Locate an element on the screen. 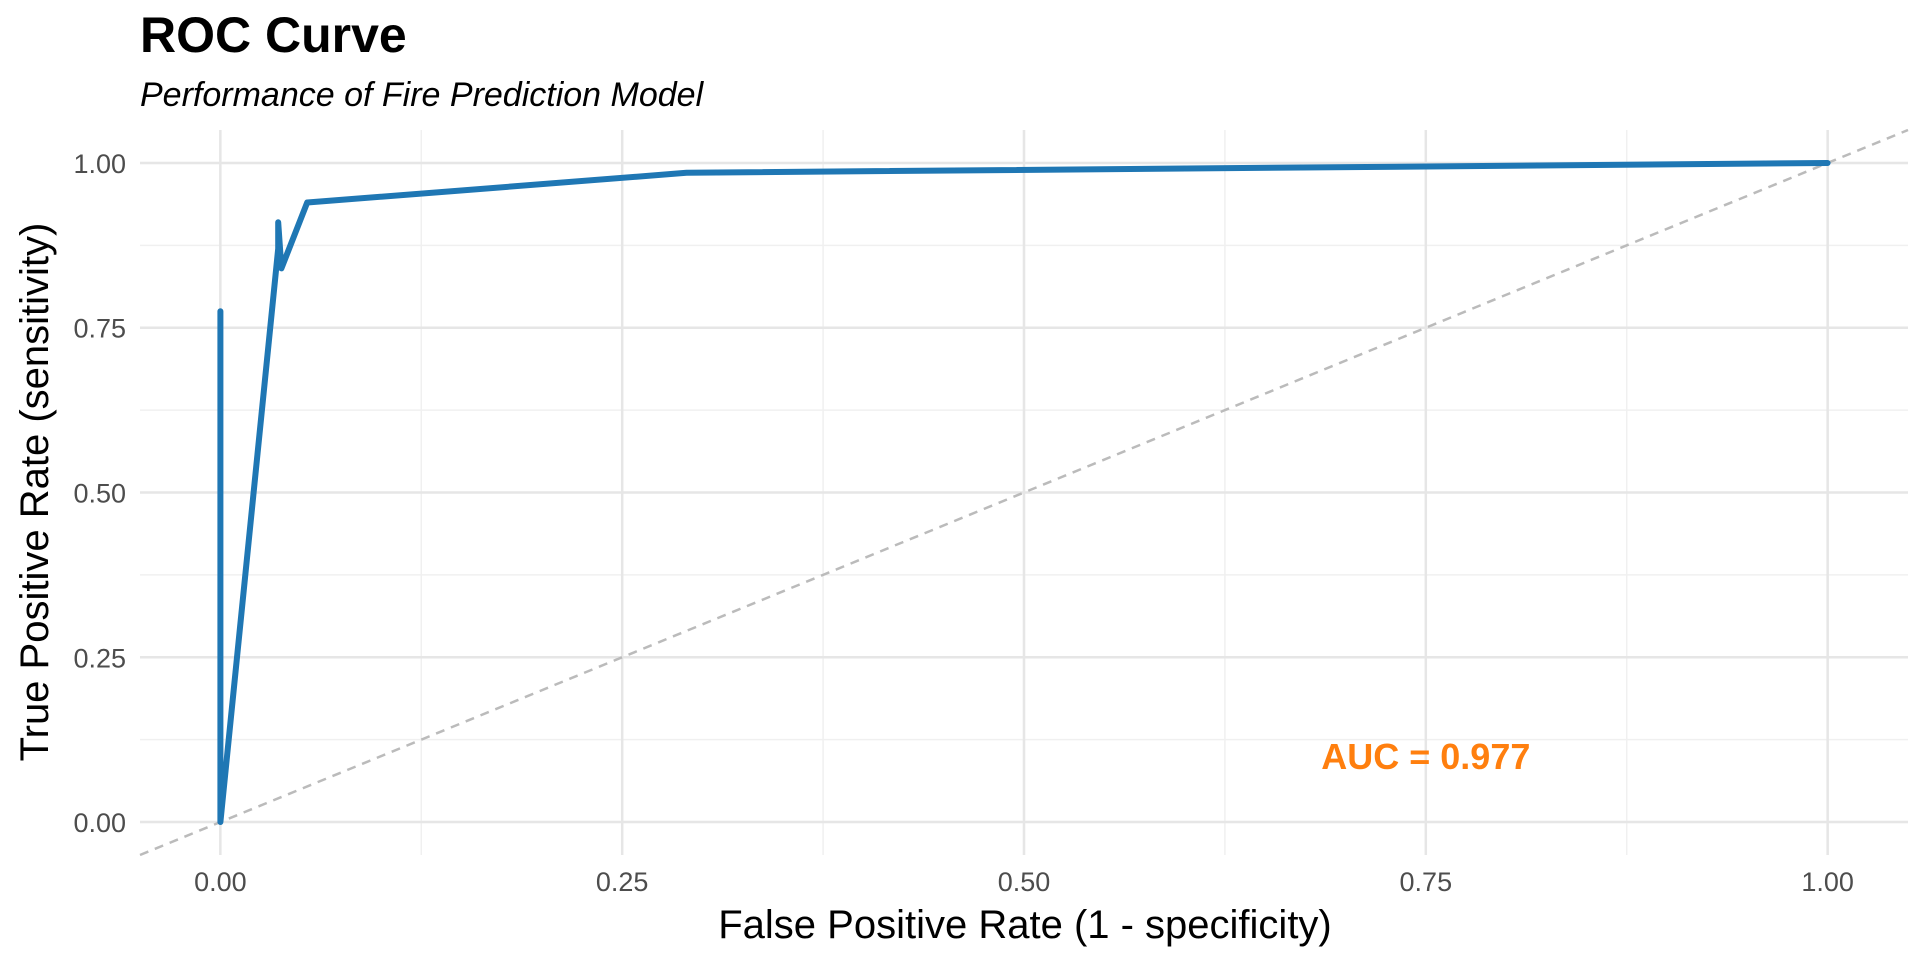 Image resolution: width=1920 pixels, height=960 pixels. x-axis-title: False Positive Rate (1 - specificity) is located at coordinates (1025, 925).